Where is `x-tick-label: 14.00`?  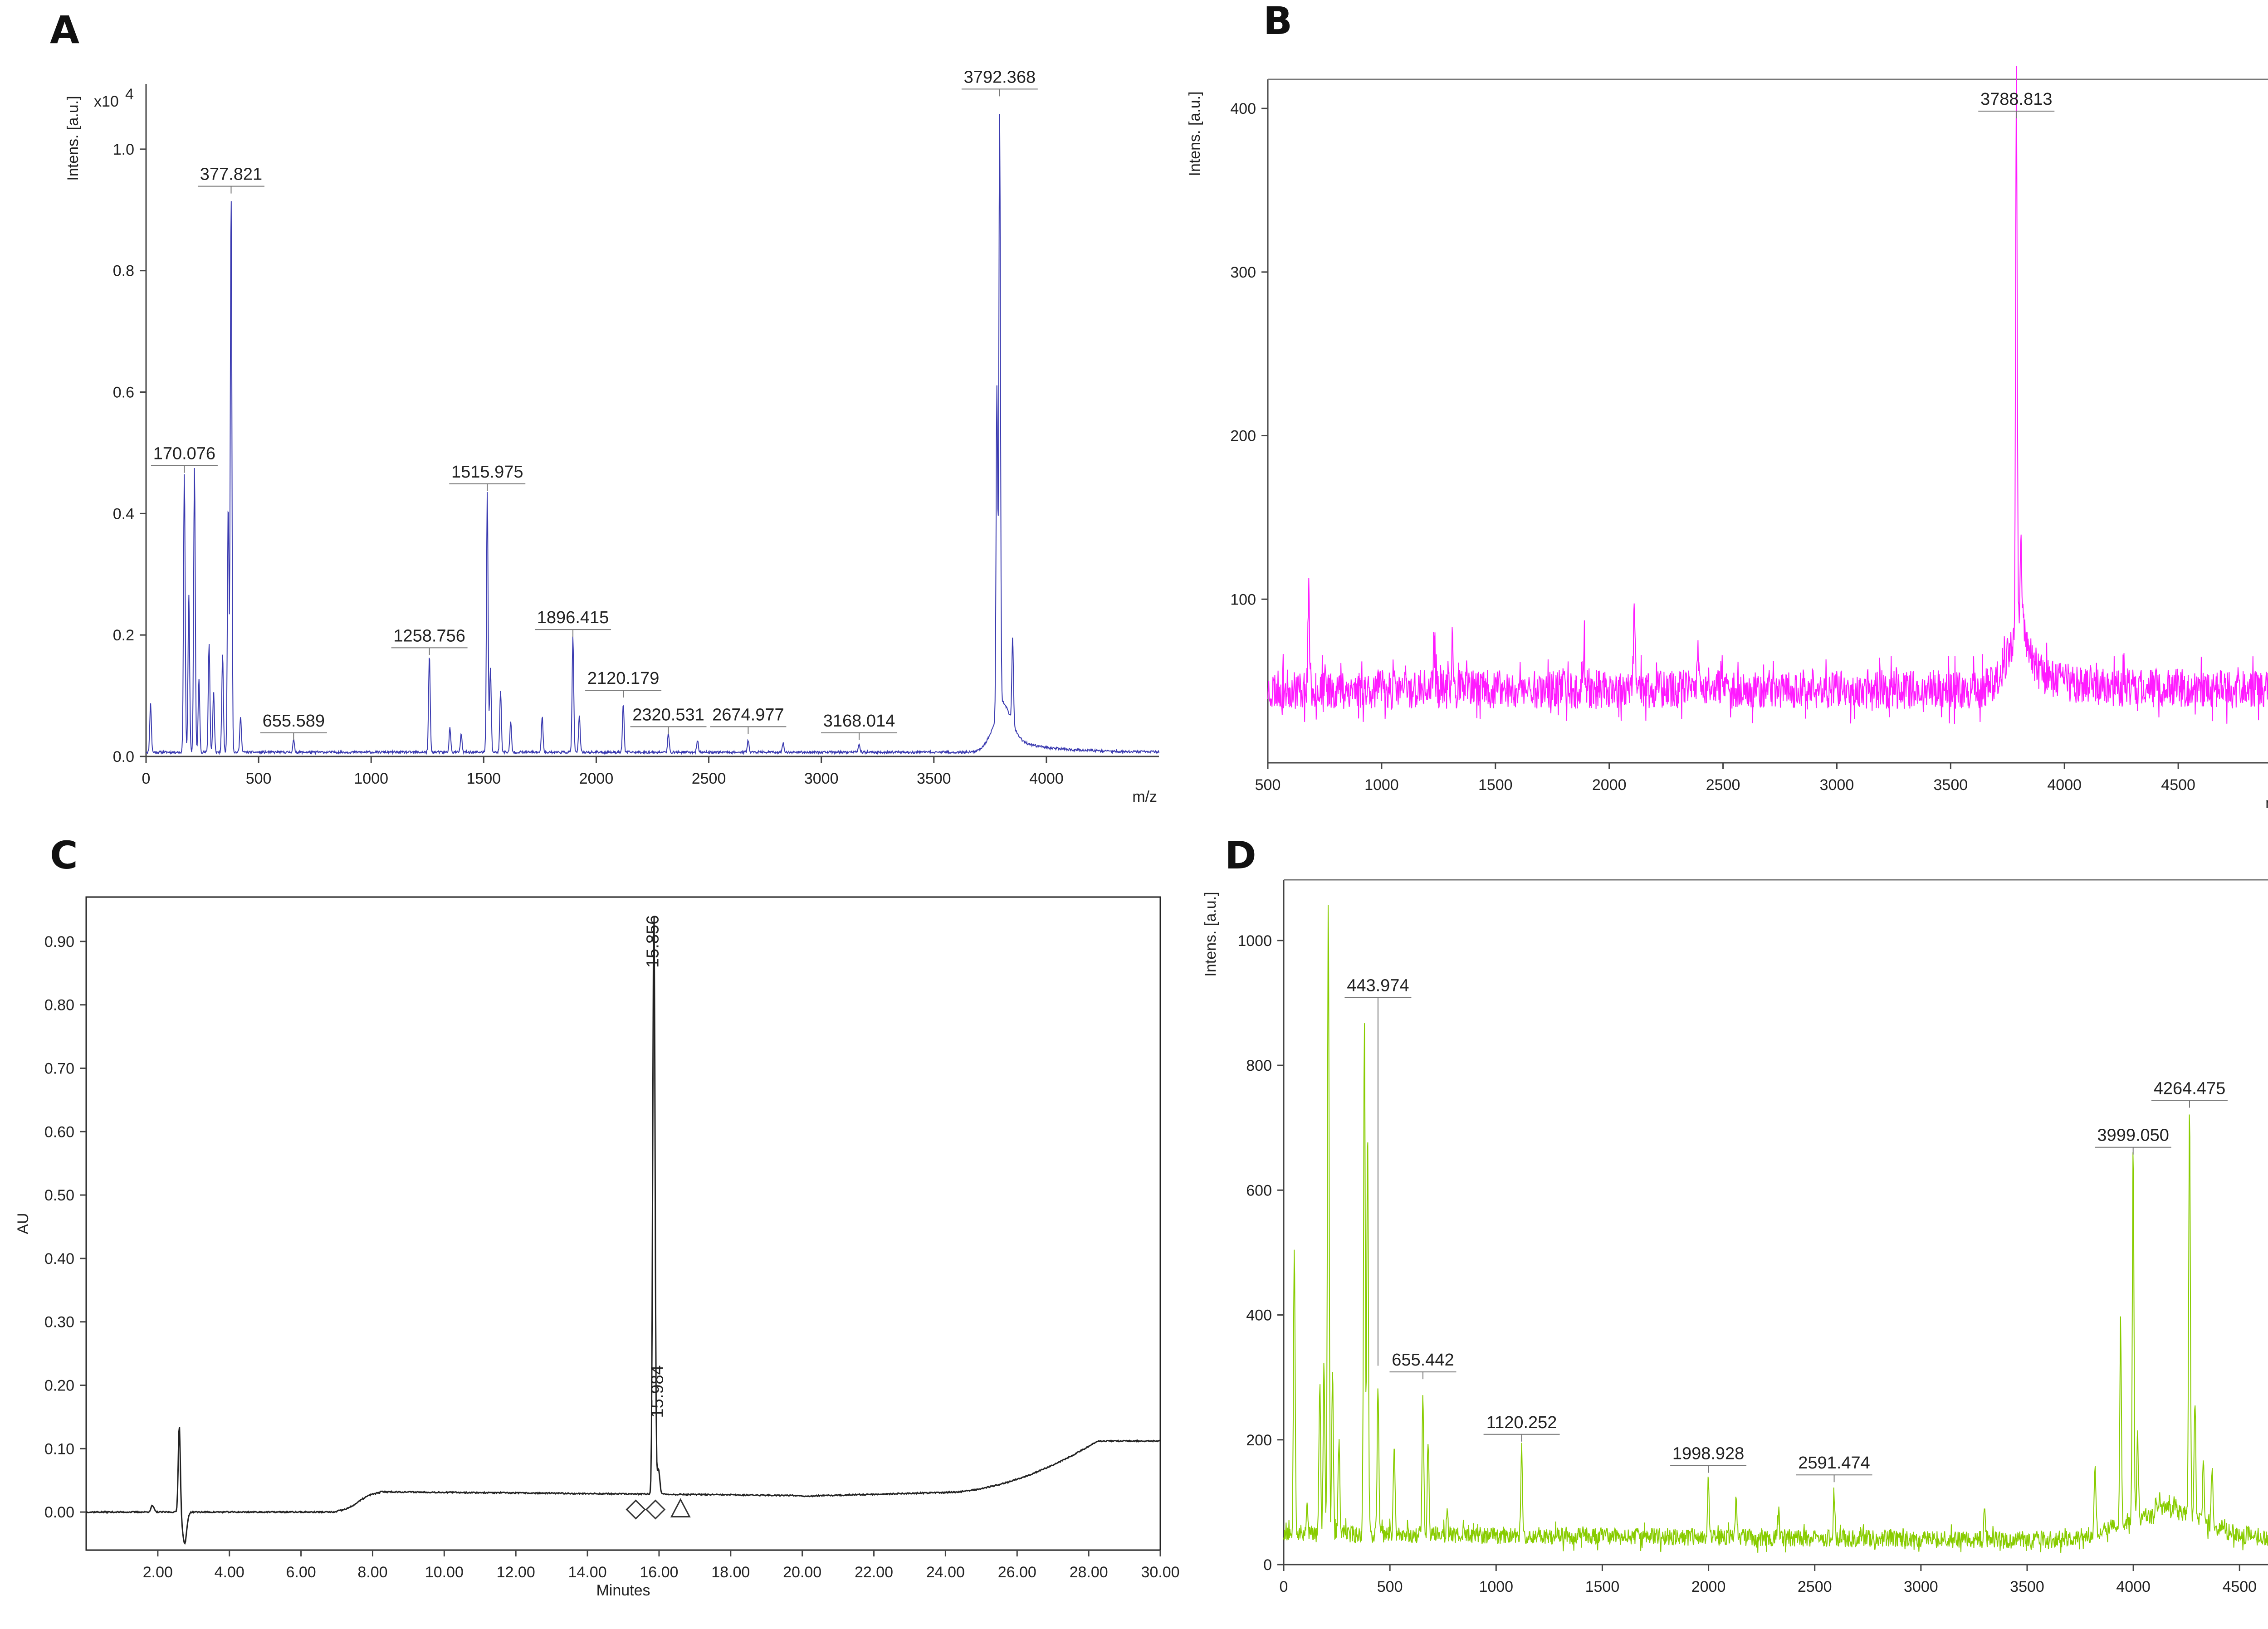 x-tick-label: 14.00 is located at coordinates (587, 1573).